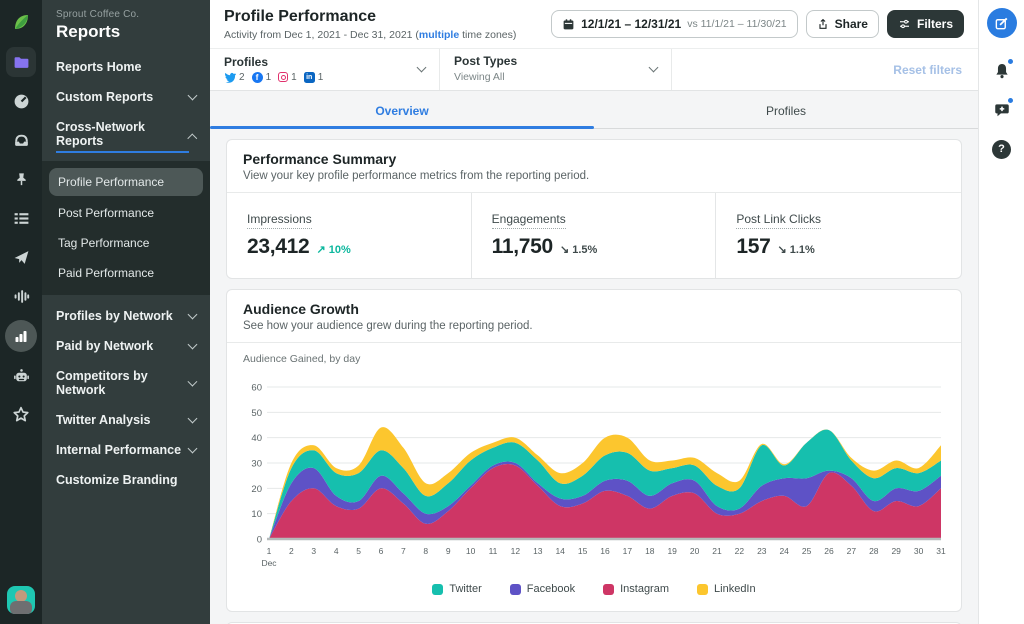 The width and height of the screenshot is (1024, 624). I want to click on legend-instagram: Instagram, so click(636, 589).